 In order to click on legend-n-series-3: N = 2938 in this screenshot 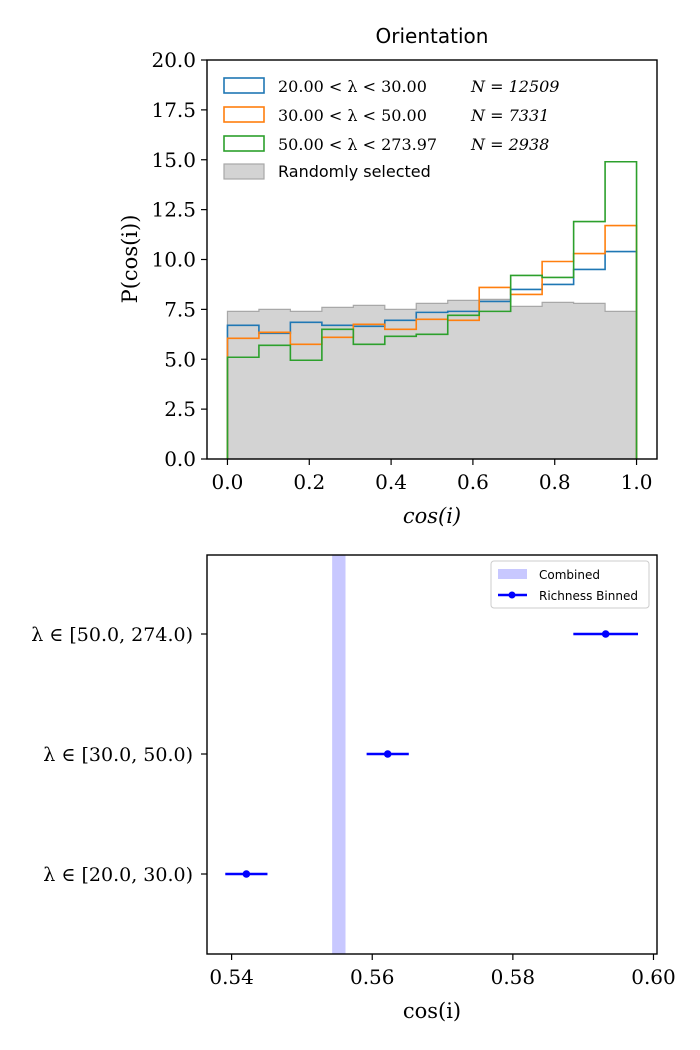, I will do `click(509, 144)`.